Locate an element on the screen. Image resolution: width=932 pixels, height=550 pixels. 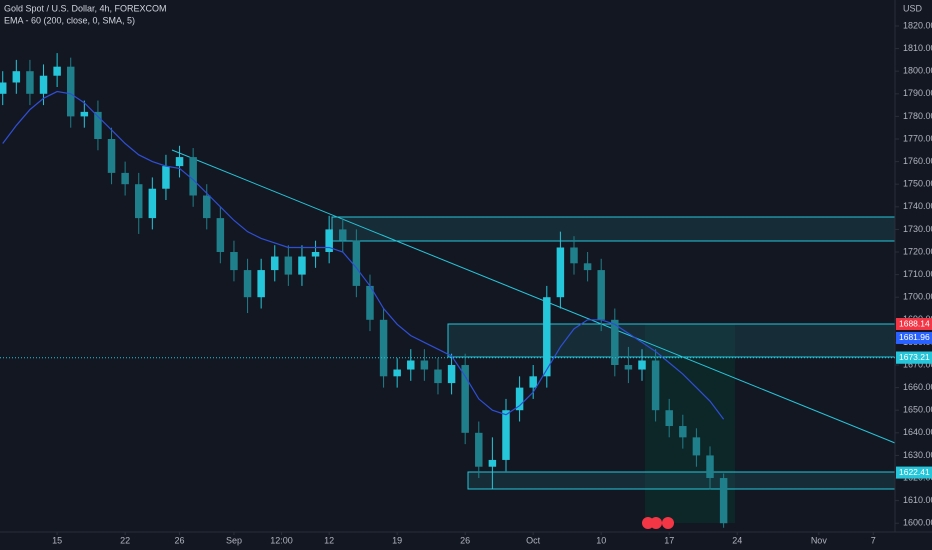
x-tick-label: Sep is located at coordinates (234, 540).